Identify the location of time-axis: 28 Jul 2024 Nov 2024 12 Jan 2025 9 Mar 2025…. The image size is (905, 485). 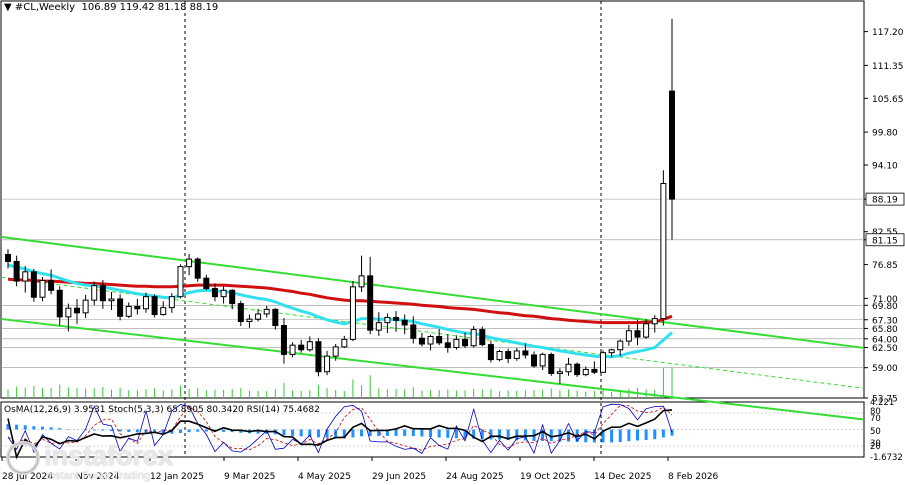
(360, 469).